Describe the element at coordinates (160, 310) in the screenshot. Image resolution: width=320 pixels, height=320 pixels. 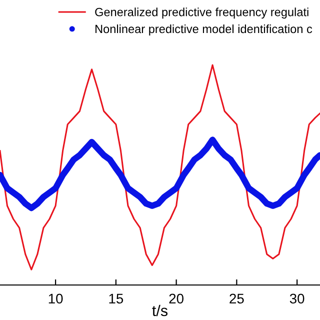
I see `x-axis-title: t/s` at that location.